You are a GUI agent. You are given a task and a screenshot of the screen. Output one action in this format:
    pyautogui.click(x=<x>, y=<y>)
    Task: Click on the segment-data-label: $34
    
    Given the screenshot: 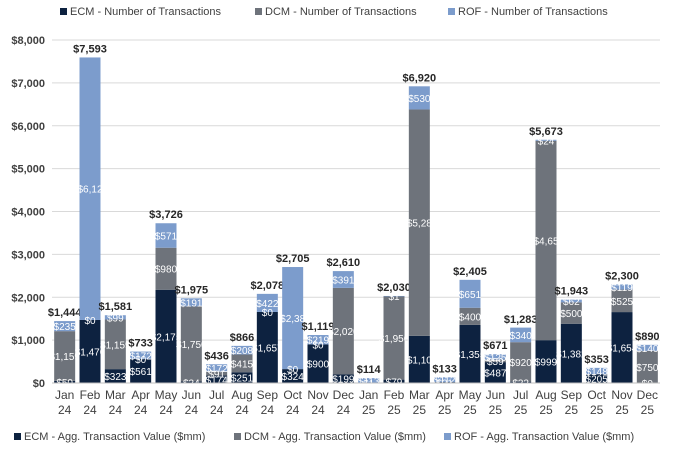 What is the action you would take?
    pyautogui.click(x=191, y=383)
    